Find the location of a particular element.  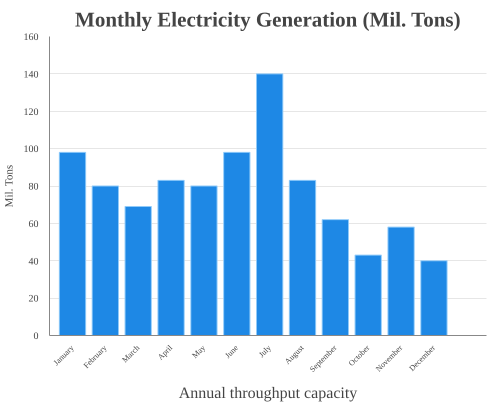

y-tick-label: 60 is located at coordinates (33, 224).